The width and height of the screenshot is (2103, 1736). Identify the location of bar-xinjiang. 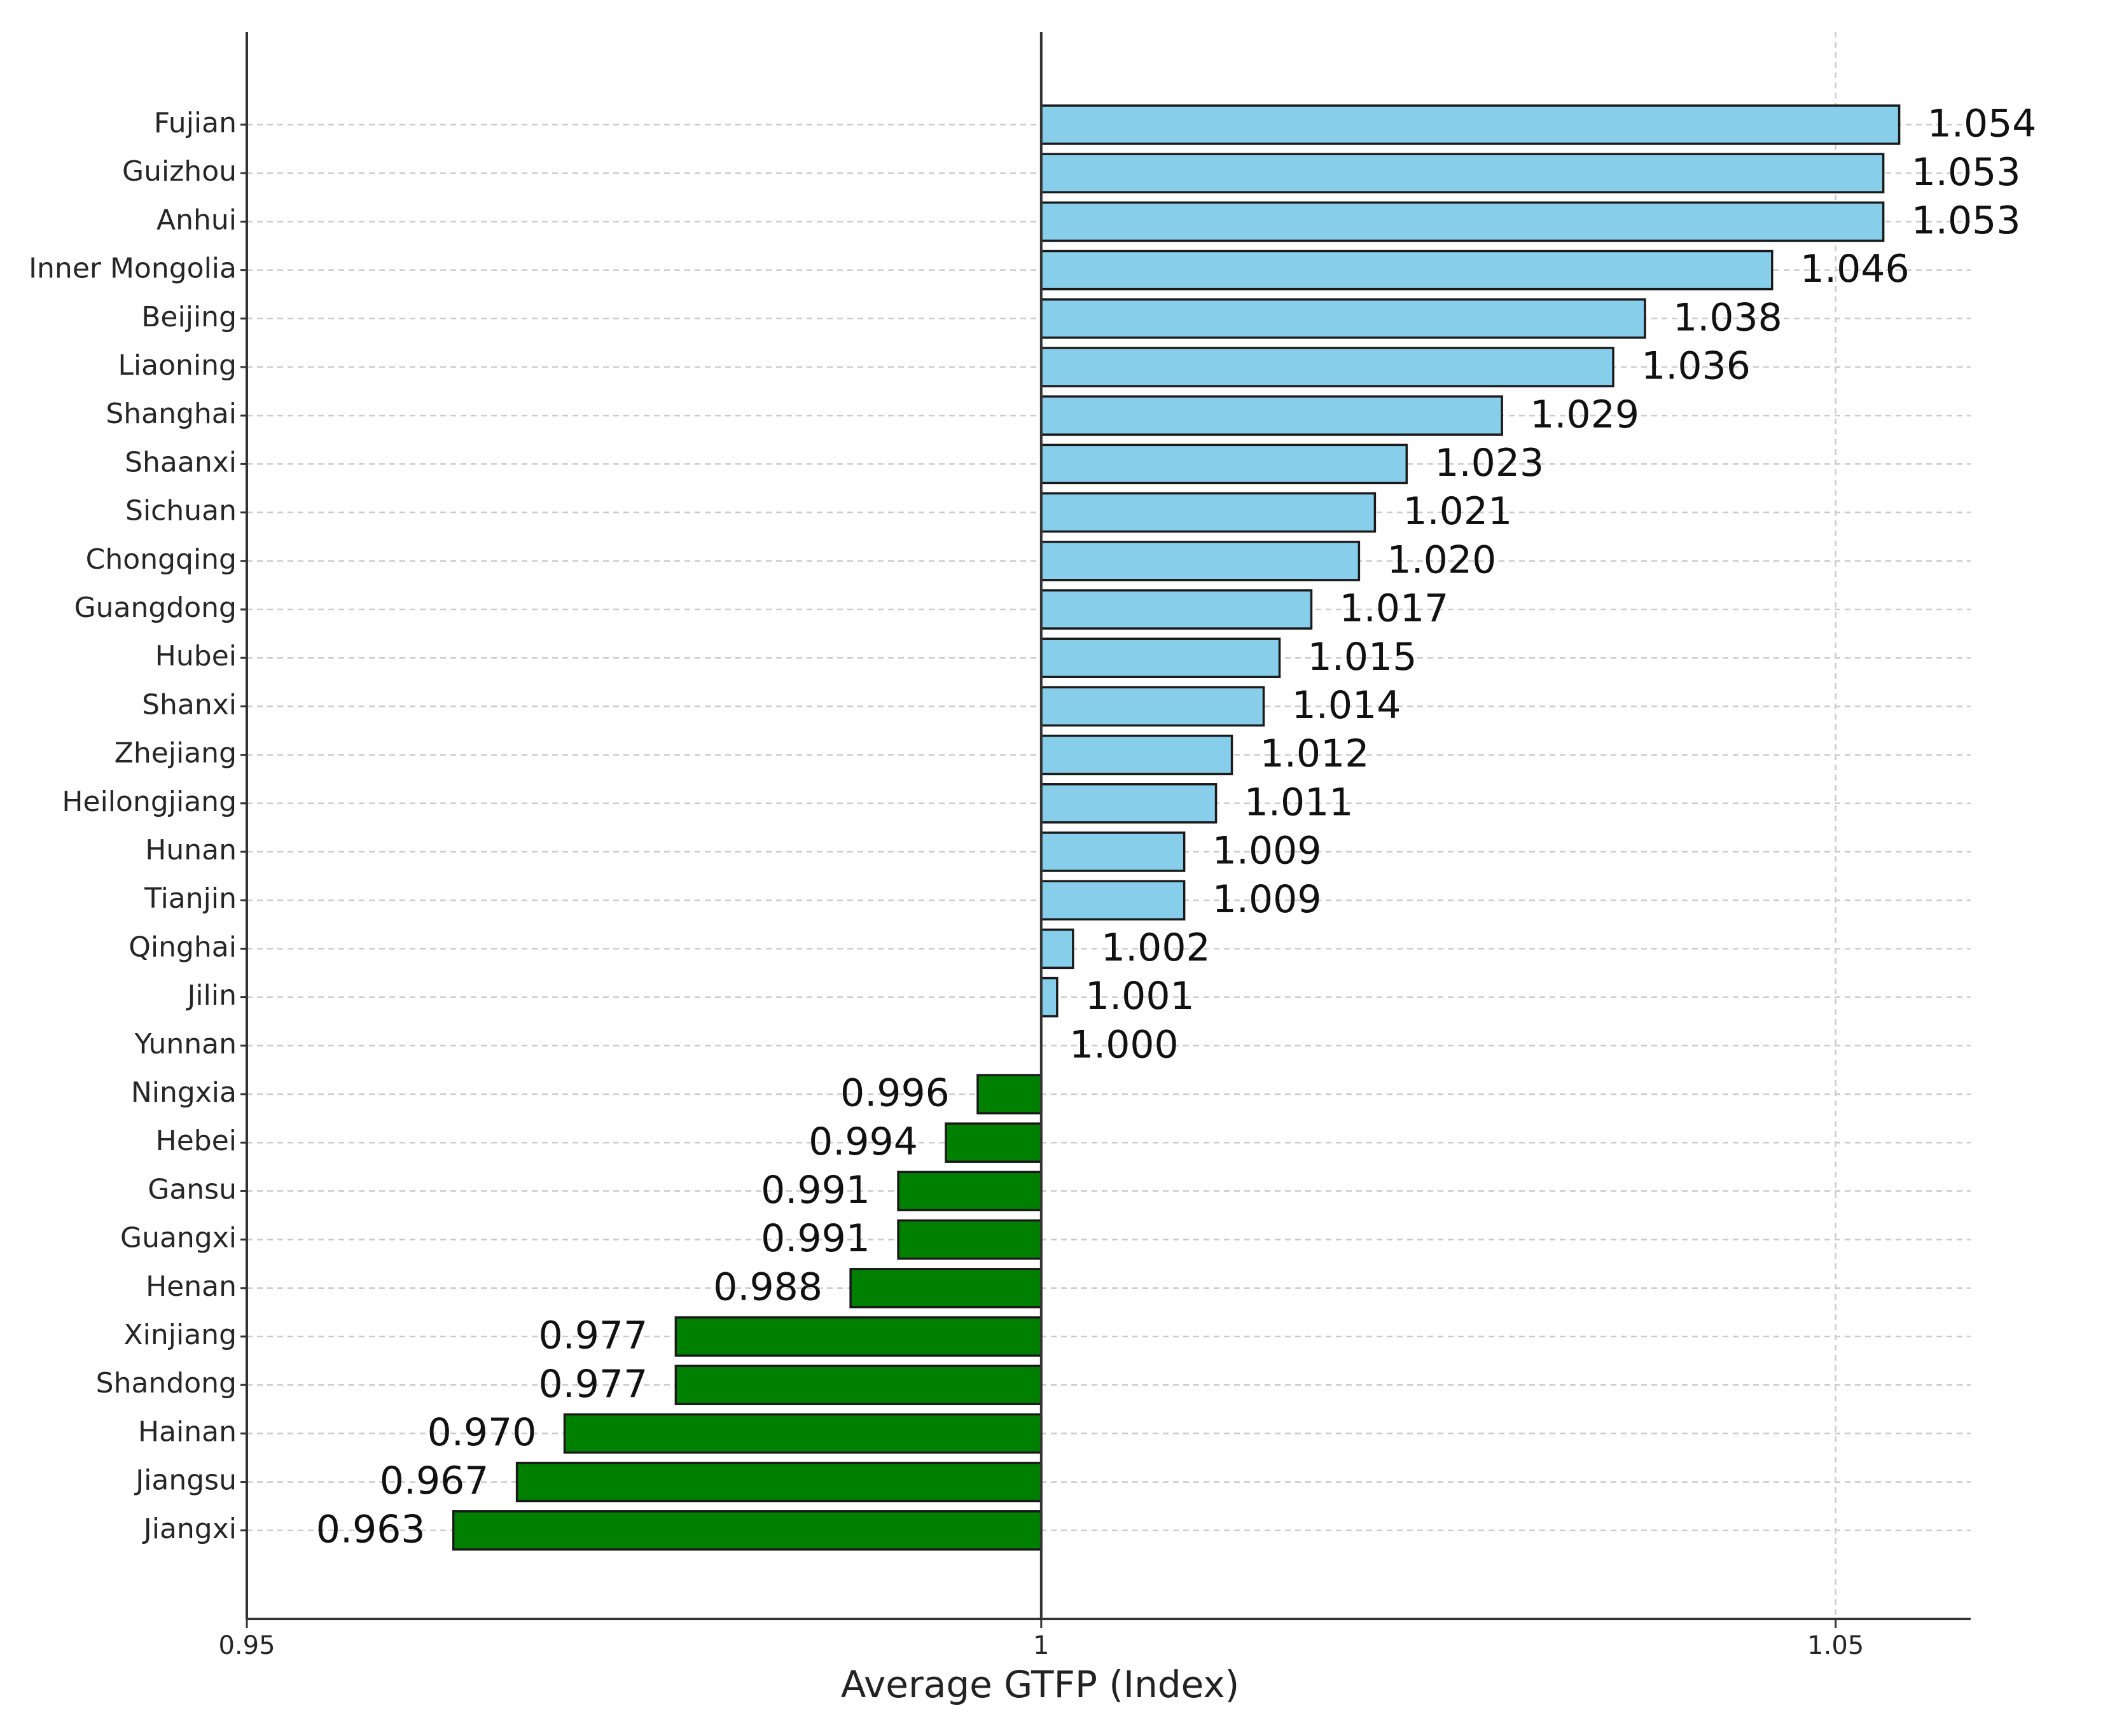
(859, 1336).